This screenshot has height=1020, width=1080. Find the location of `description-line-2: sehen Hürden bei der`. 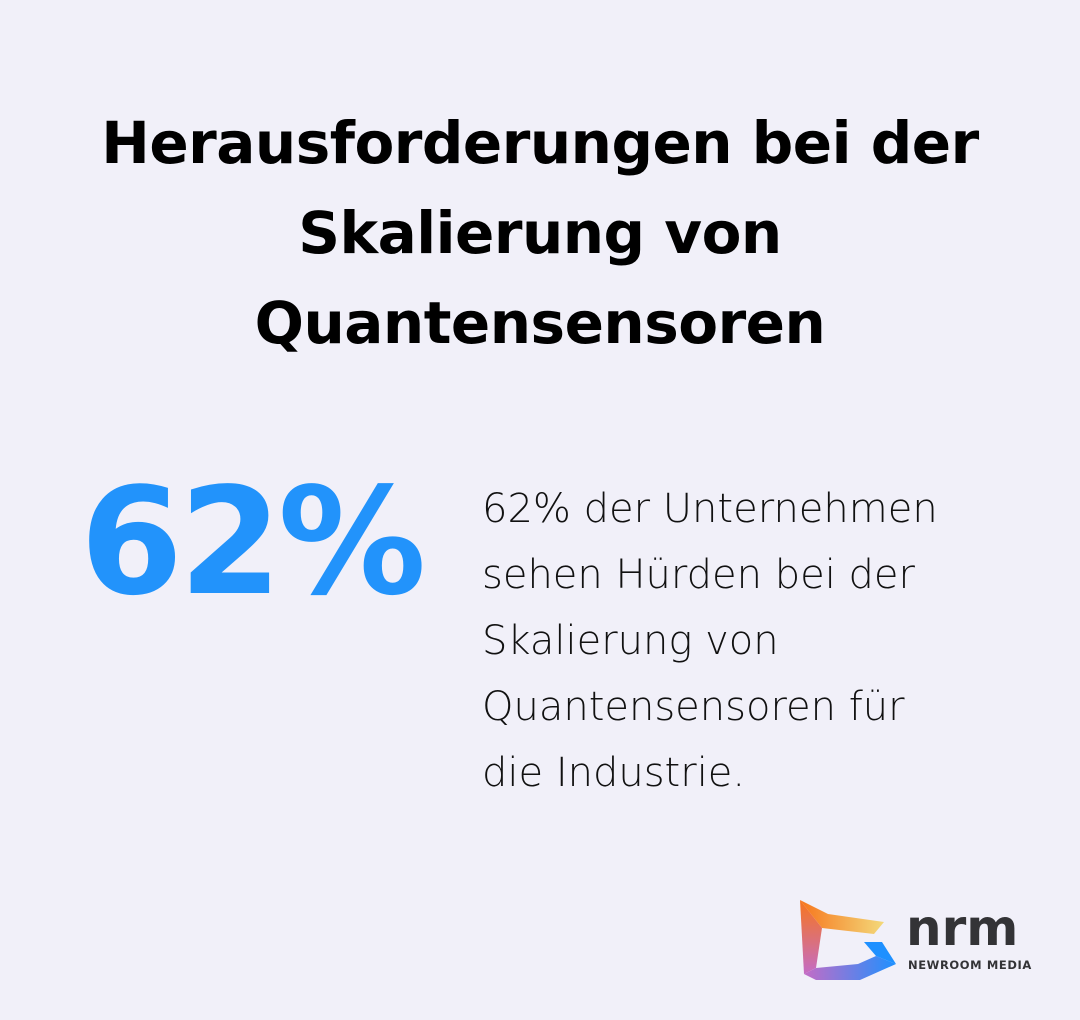

description-line-2: sehen Hürden bei der is located at coordinates (698, 575).